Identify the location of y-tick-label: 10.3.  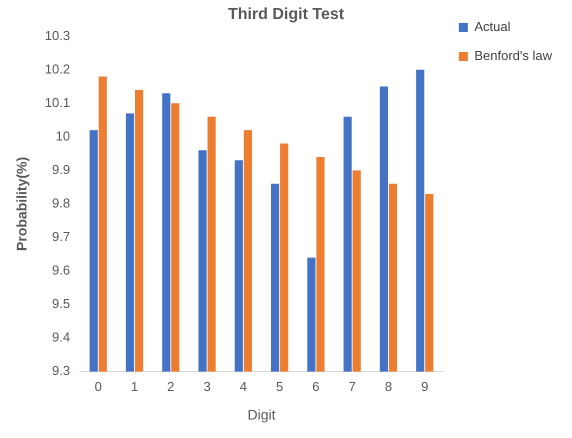
(57, 35).